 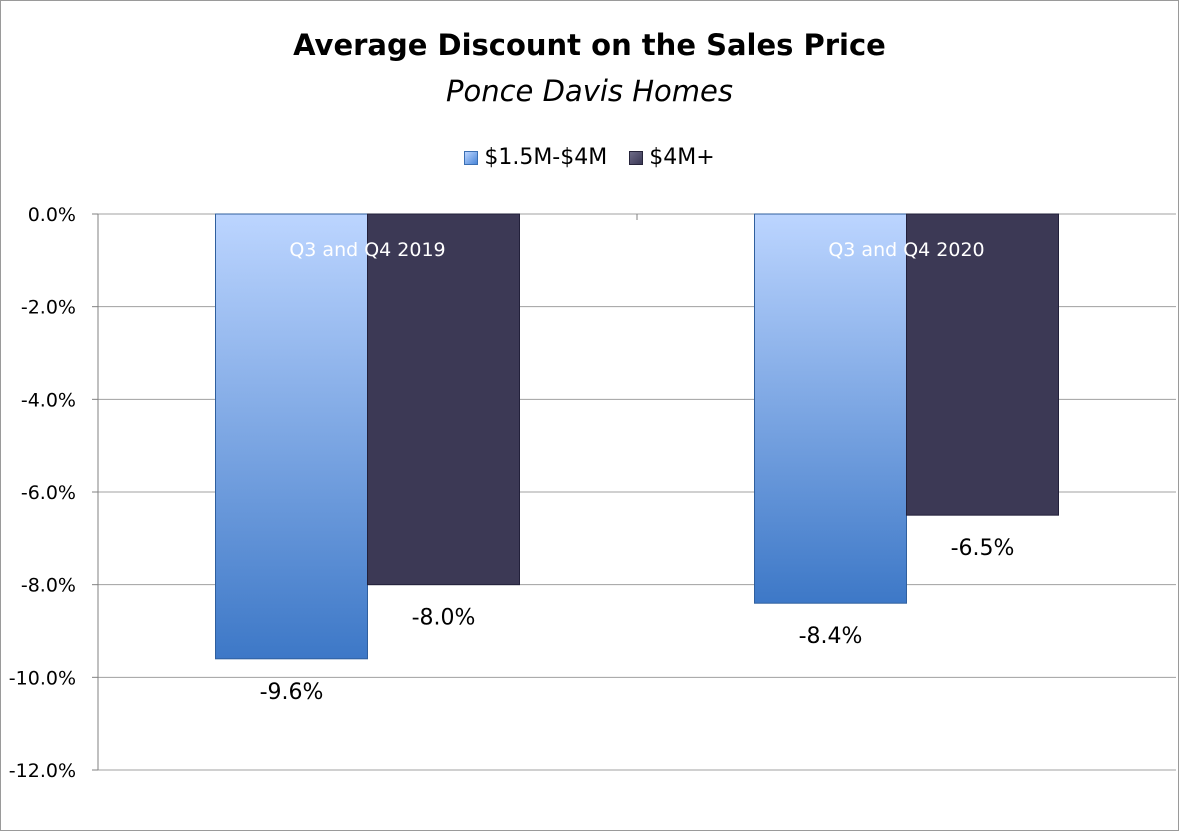 What do you see at coordinates (682, 157) in the screenshot?
I see `legend-label-series-2: $4M+` at bounding box center [682, 157].